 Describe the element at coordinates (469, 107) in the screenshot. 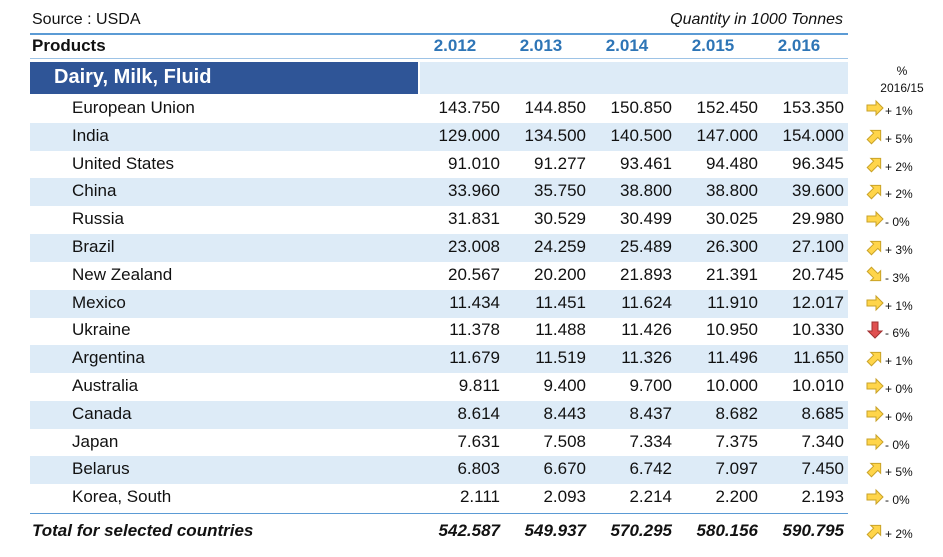

I see `value: 143.750` at that location.